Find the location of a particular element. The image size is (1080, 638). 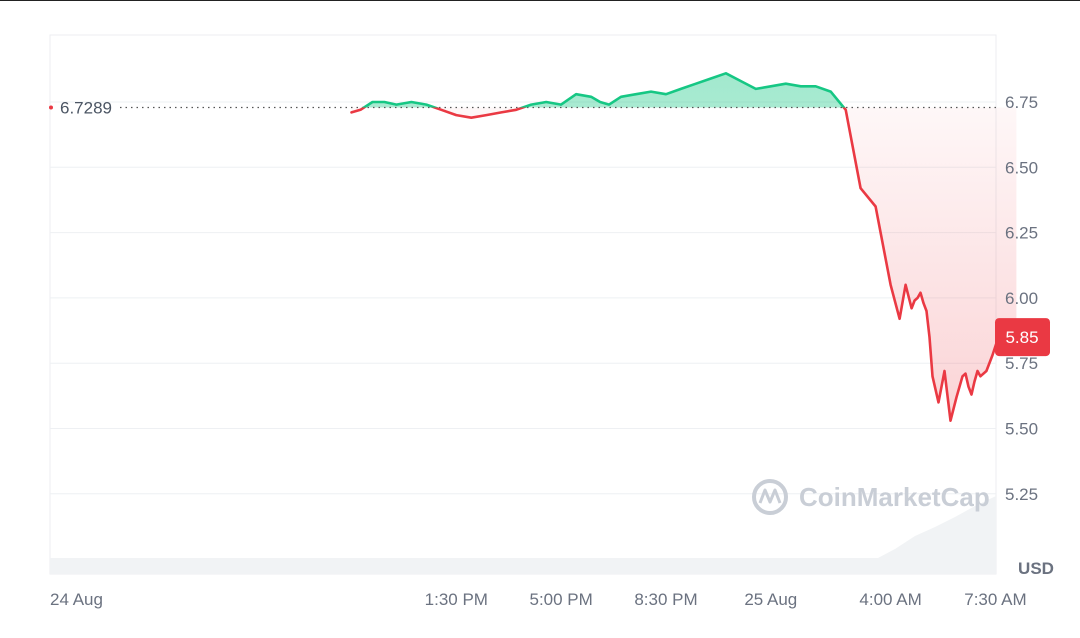

reference-price-dot is located at coordinates (51, 107).